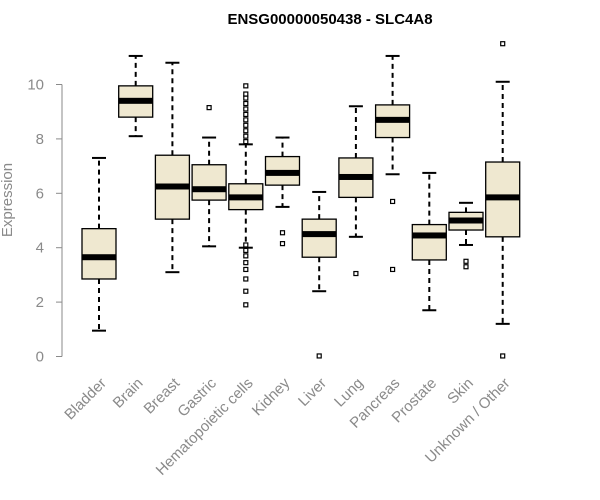 Image resolution: width=600 pixels, height=500 pixels. Describe the element at coordinates (40, 302) in the screenshot. I see `y-tick-label: 2` at that location.